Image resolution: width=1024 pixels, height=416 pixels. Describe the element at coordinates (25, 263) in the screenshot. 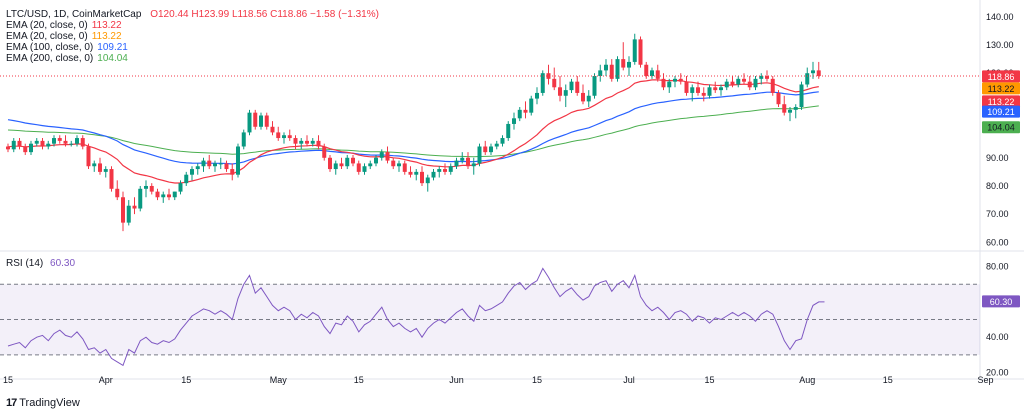

I see `rsi-label: RSI (14)` at that location.